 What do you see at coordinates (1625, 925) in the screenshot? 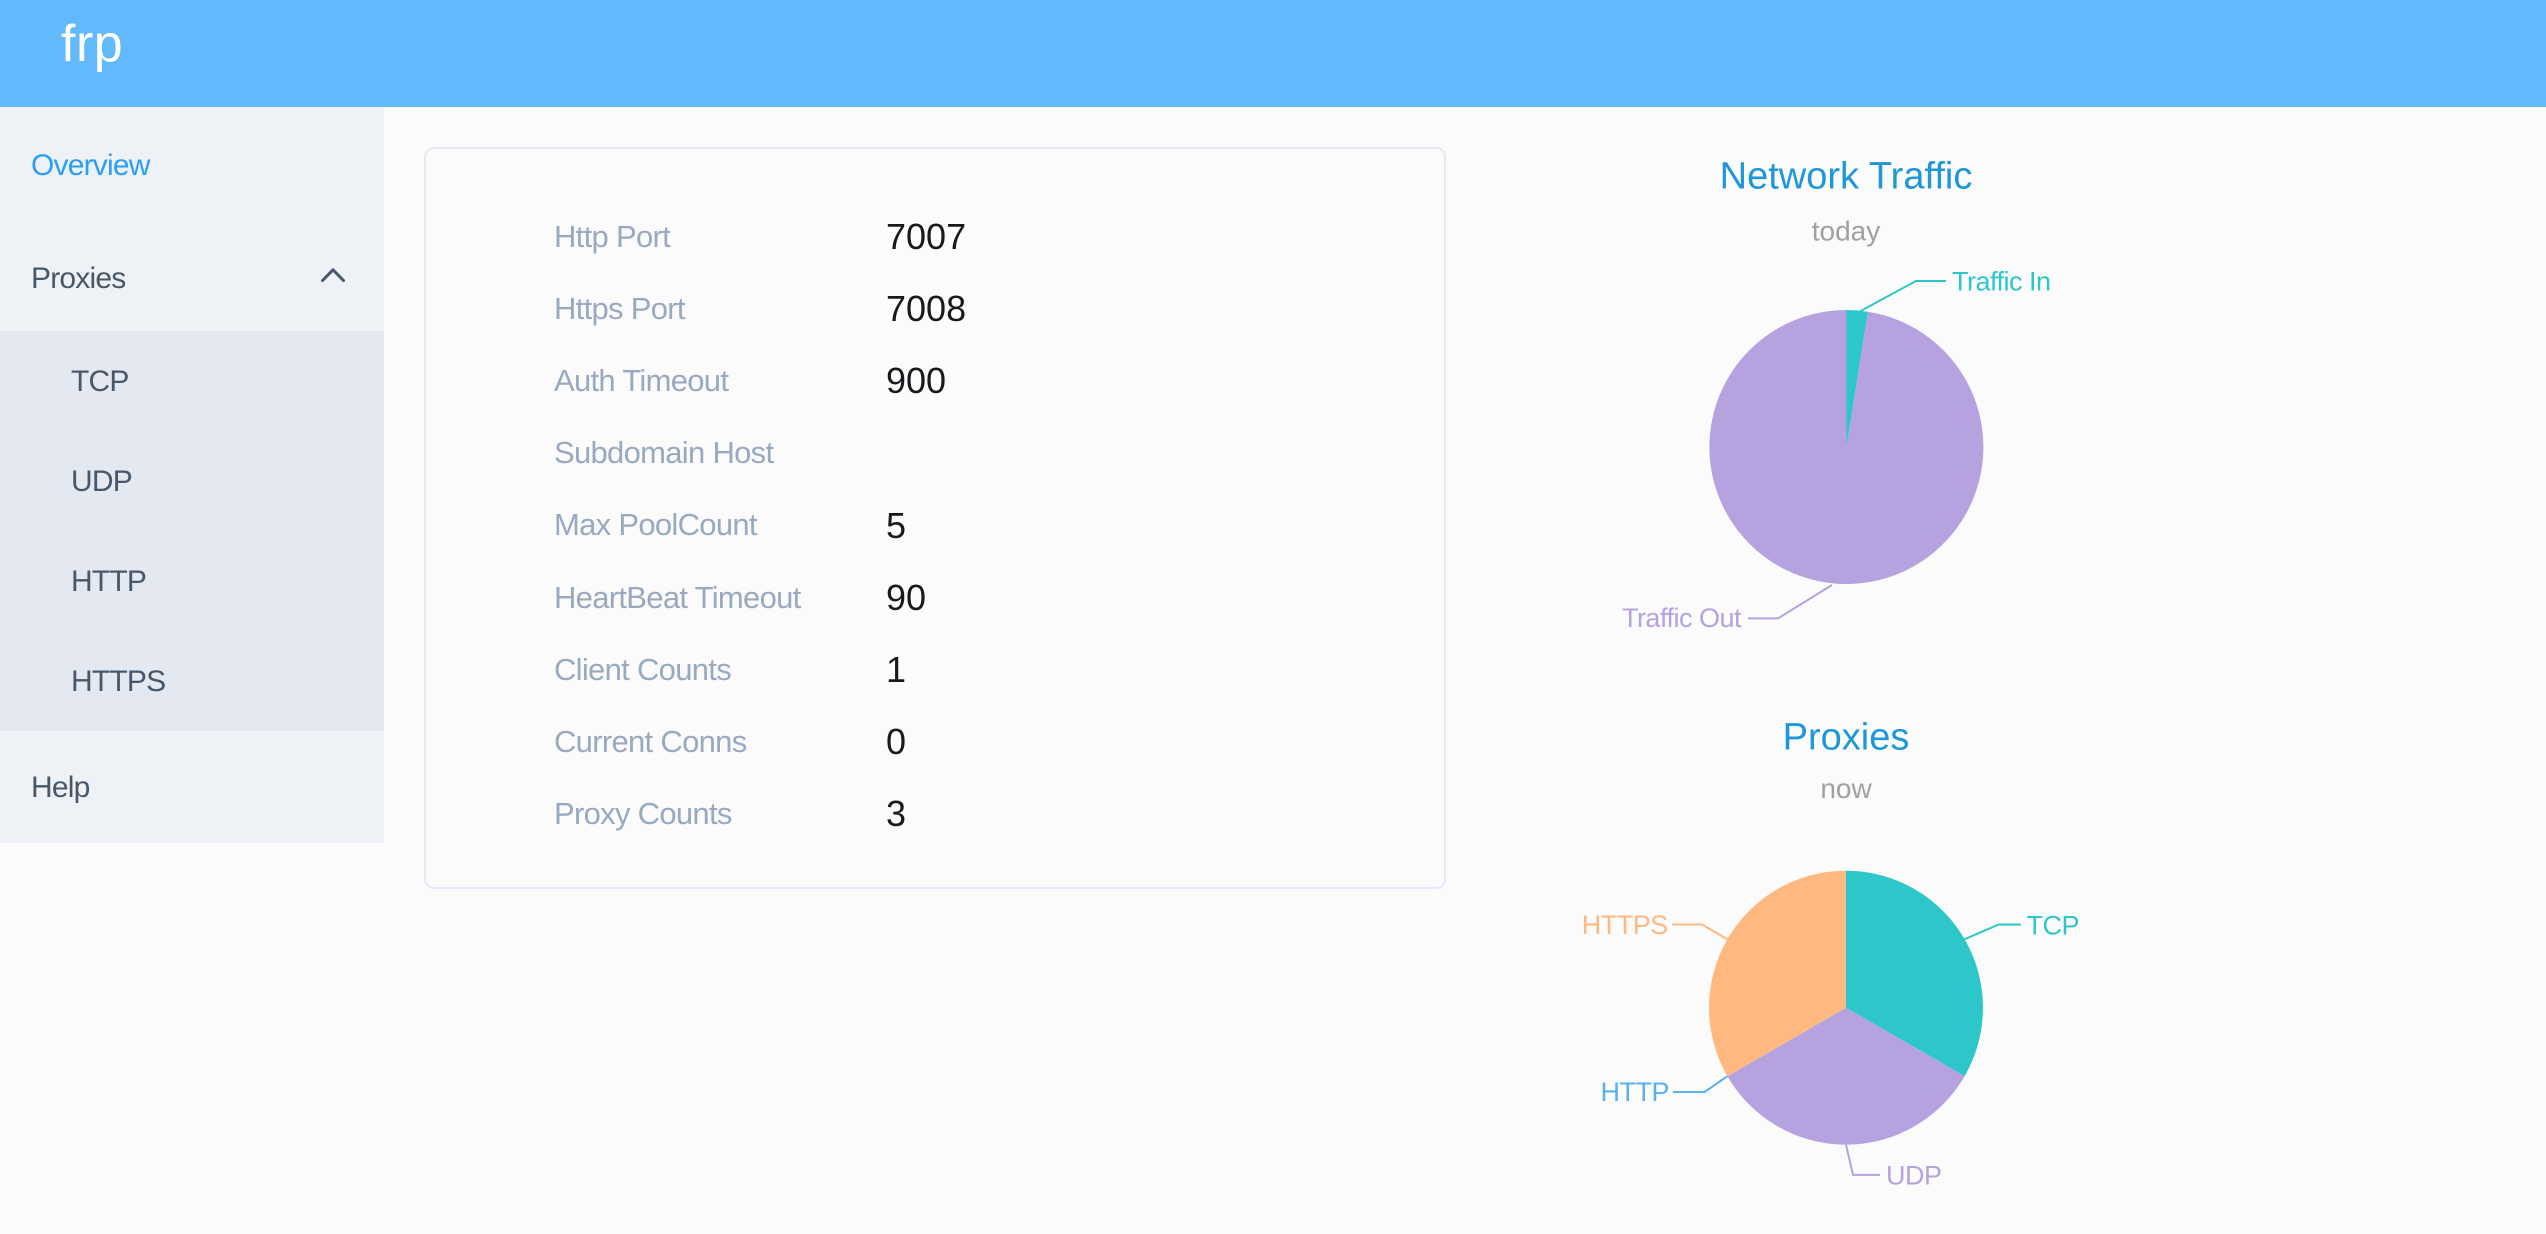
I see `svg-text: HTTPS` at bounding box center [1625, 925].